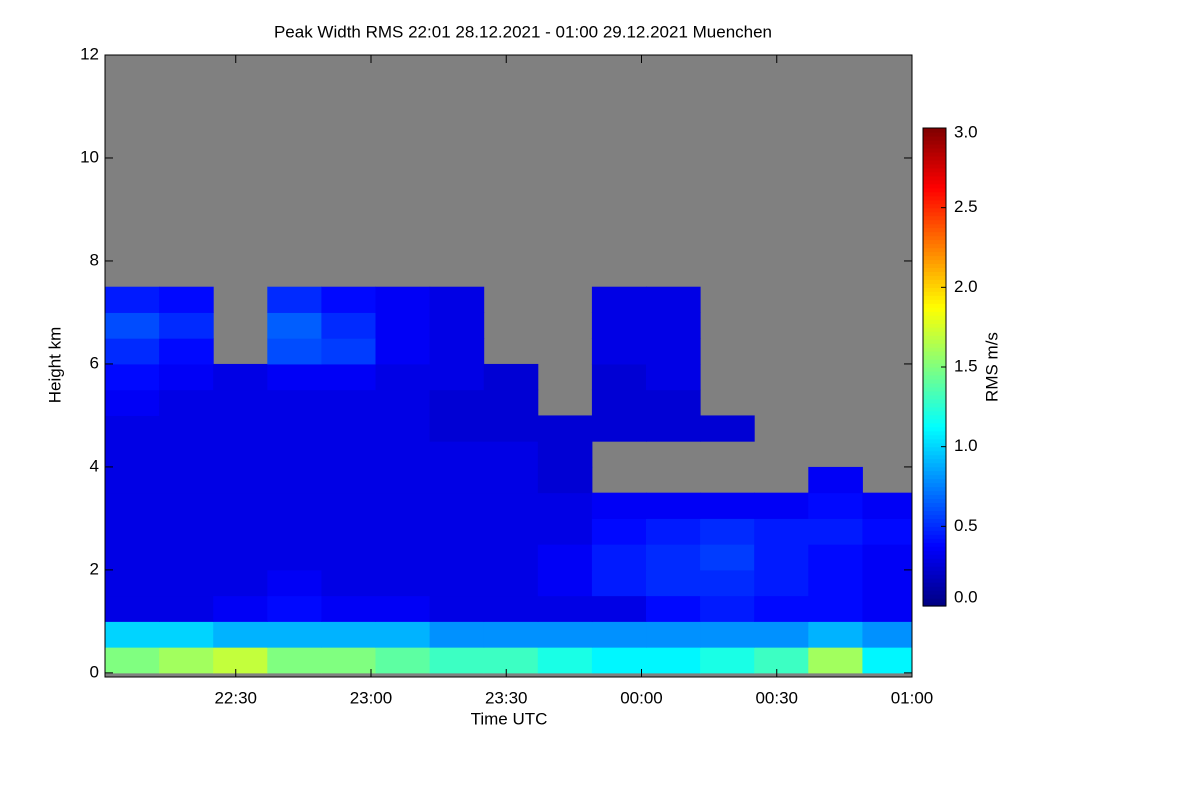 This screenshot has width=1200, height=800. What do you see at coordinates (94, 465) in the screenshot?
I see `y-tick-label: 4` at bounding box center [94, 465].